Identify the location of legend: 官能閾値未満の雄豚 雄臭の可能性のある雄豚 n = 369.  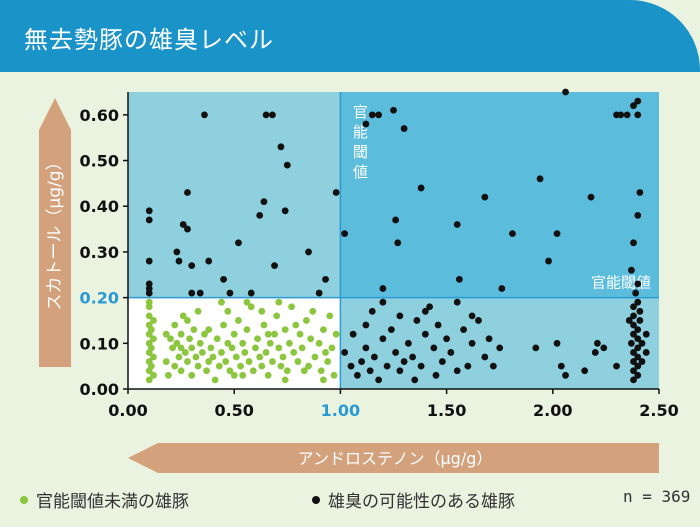
(350, 498).